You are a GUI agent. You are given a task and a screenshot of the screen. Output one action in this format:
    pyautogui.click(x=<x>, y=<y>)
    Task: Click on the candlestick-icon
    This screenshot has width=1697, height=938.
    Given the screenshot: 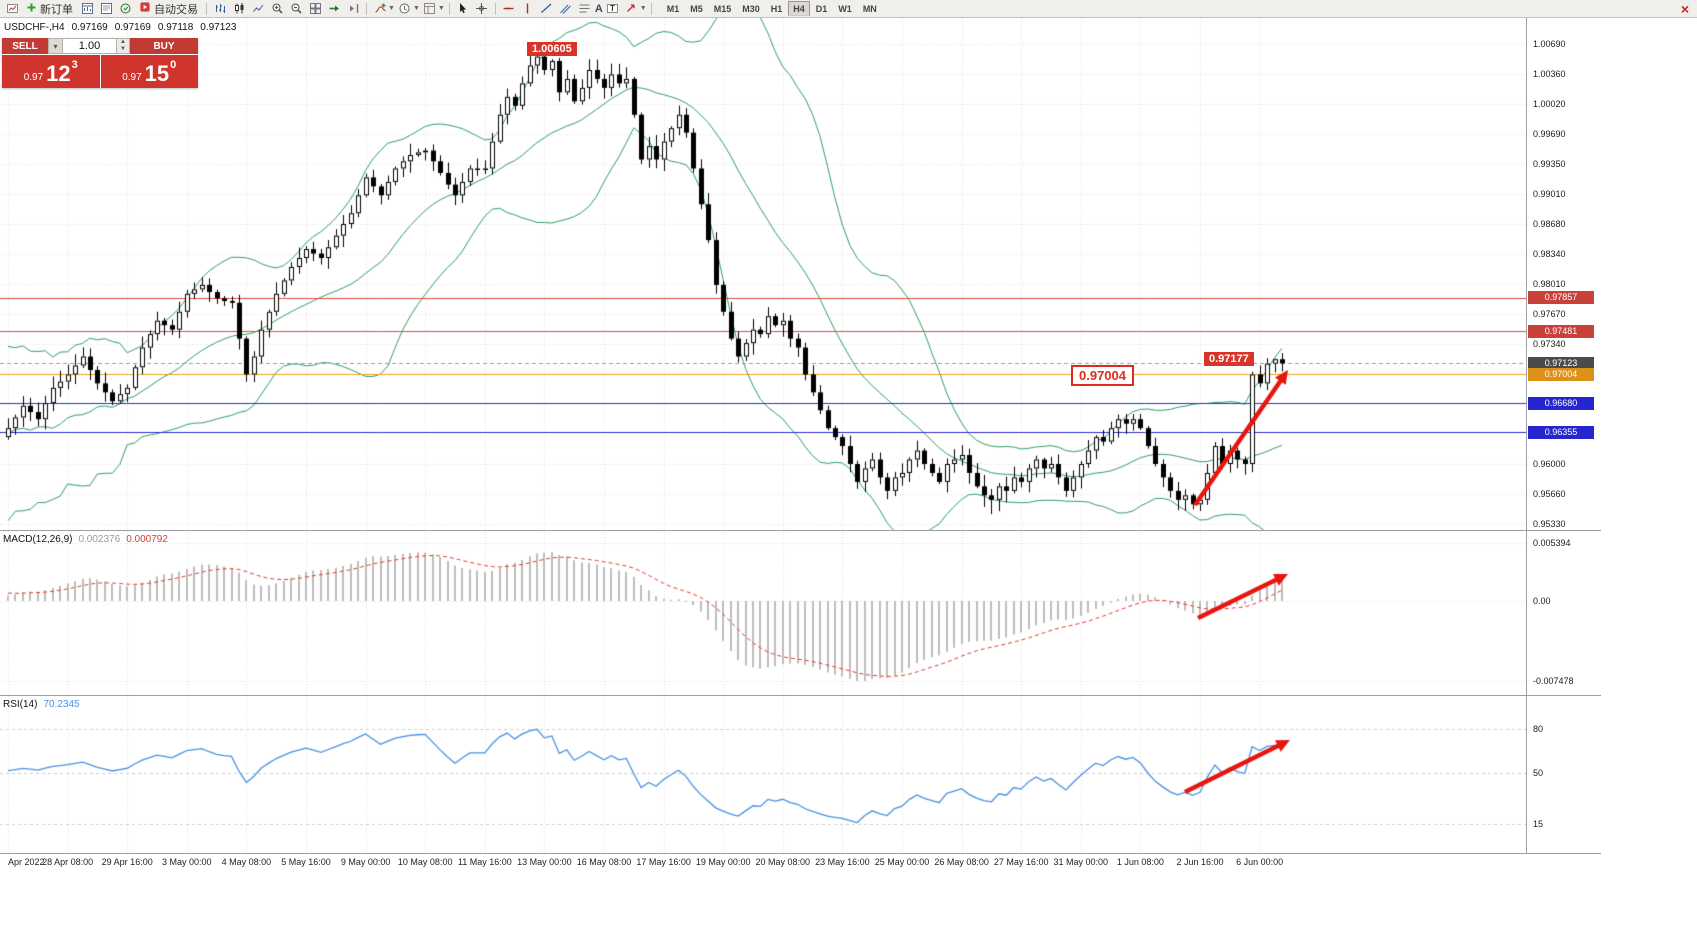 What is the action you would take?
    pyautogui.click(x=239, y=9)
    